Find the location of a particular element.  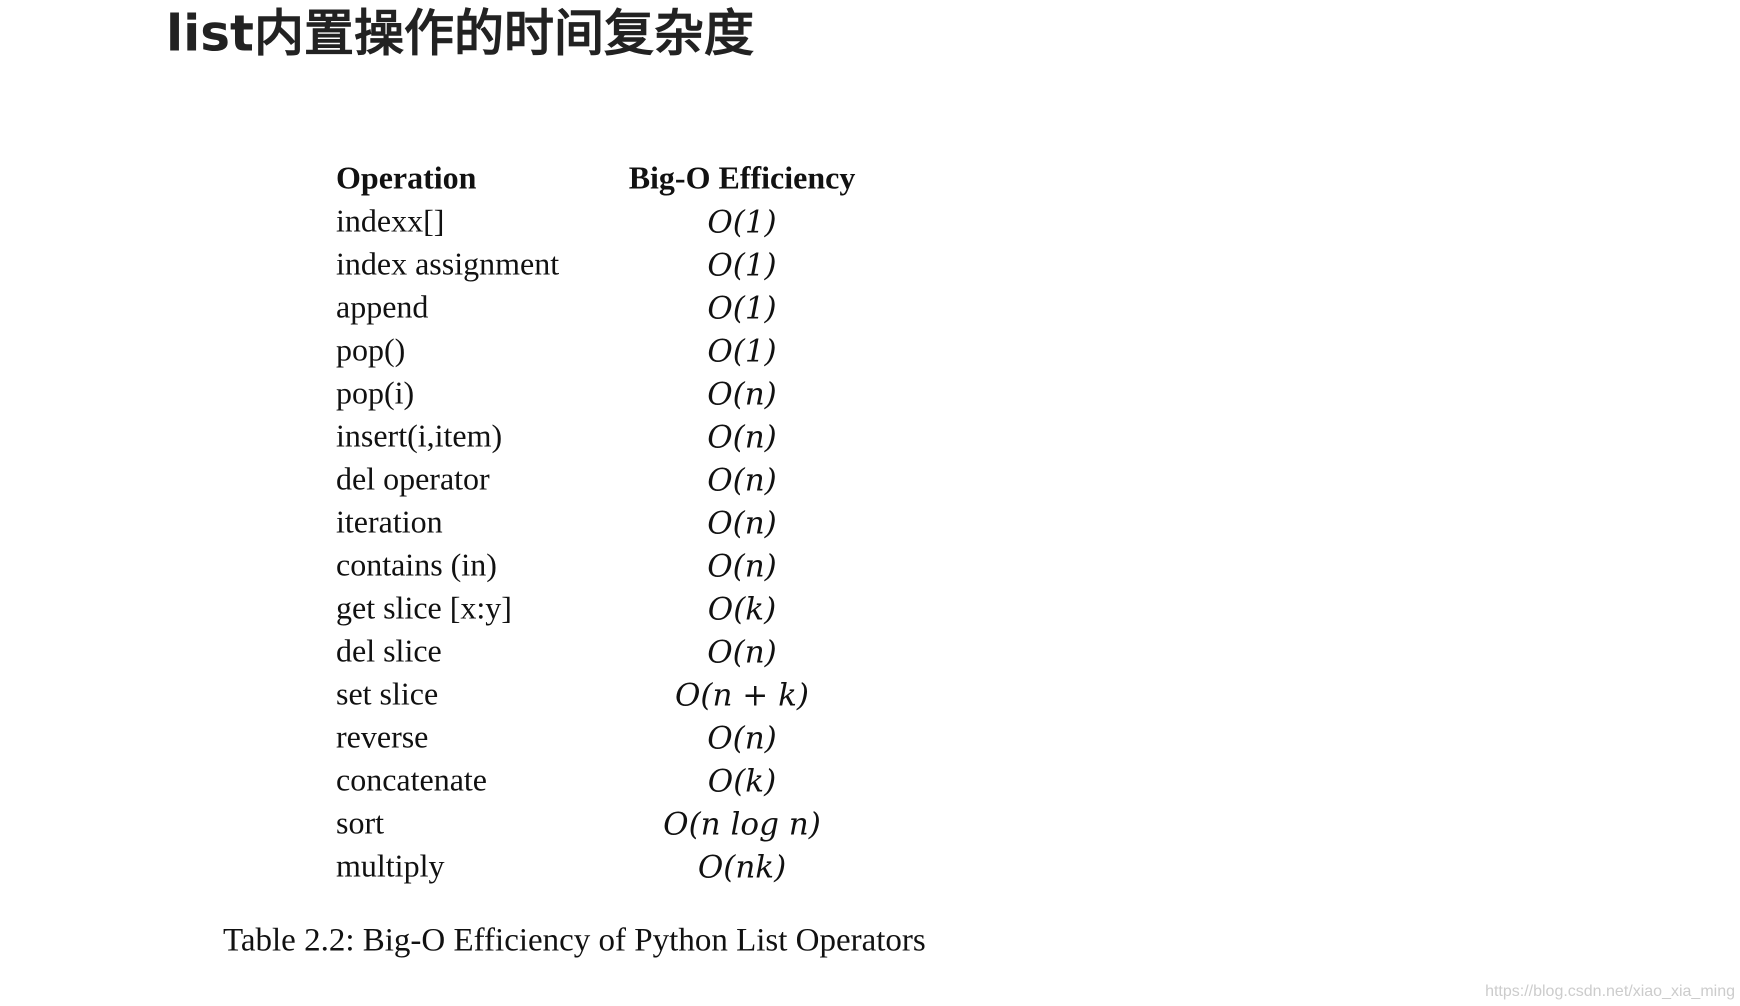

operation-cell: multiply is located at coordinates (390, 865).